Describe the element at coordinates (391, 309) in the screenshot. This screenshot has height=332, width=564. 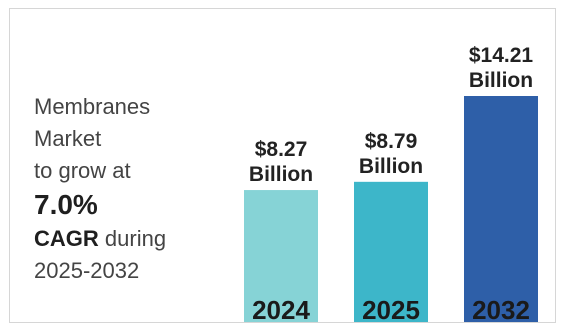
I see `category-label-2025: 2025` at that location.